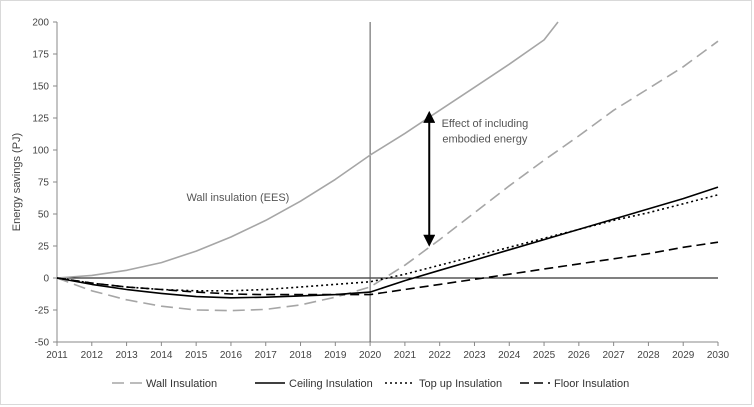  Describe the element at coordinates (648, 355) in the screenshot. I see `x-tick-label: 2028` at that location.